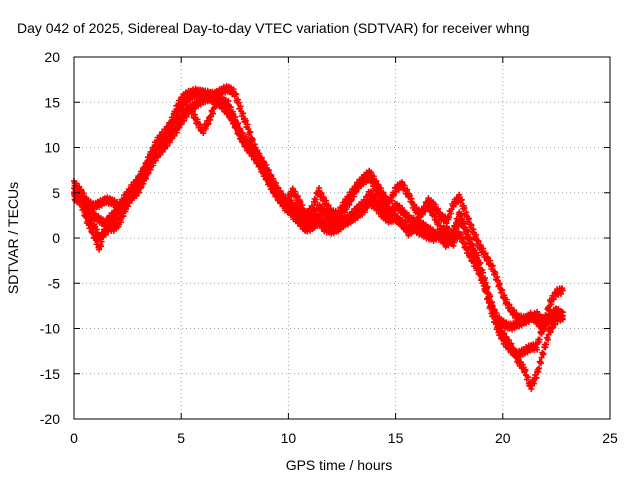 The height and width of the screenshot is (480, 640). What do you see at coordinates (50, 329) in the screenshot?
I see `y-tick-label: -10` at bounding box center [50, 329].